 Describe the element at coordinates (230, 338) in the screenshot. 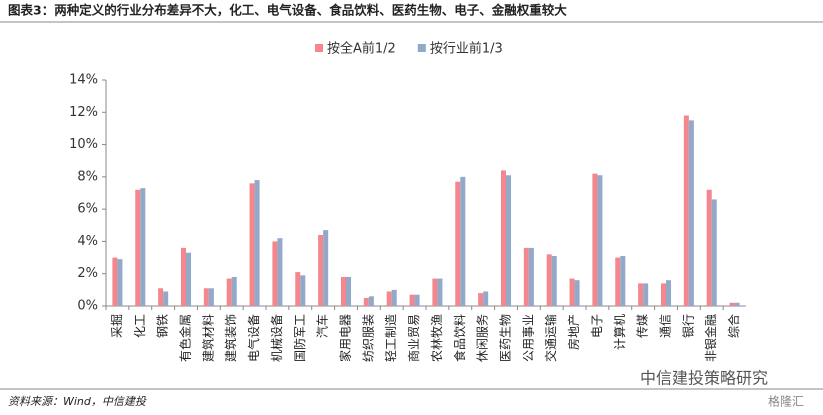

I see `x-tick-label: 建筑装饰` at that location.